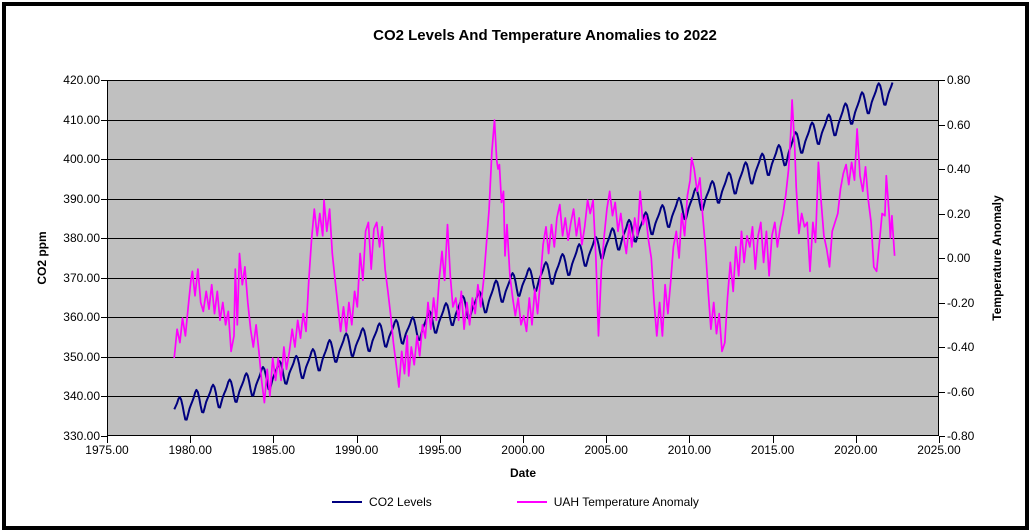 This screenshot has height=532, width=1031. I want to click on y-left-tick-label: 380.00, so click(81, 238).